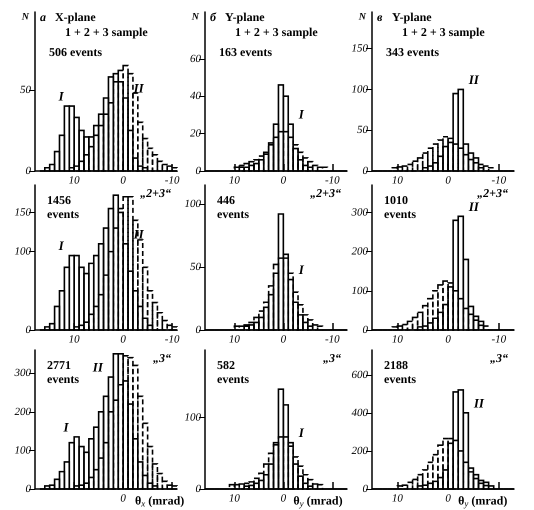 The width and height of the screenshot is (534, 510). What do you see at coordinates (213, 17) in the screenshot?
I see `annotation: б` at bounding box center [213, 17].